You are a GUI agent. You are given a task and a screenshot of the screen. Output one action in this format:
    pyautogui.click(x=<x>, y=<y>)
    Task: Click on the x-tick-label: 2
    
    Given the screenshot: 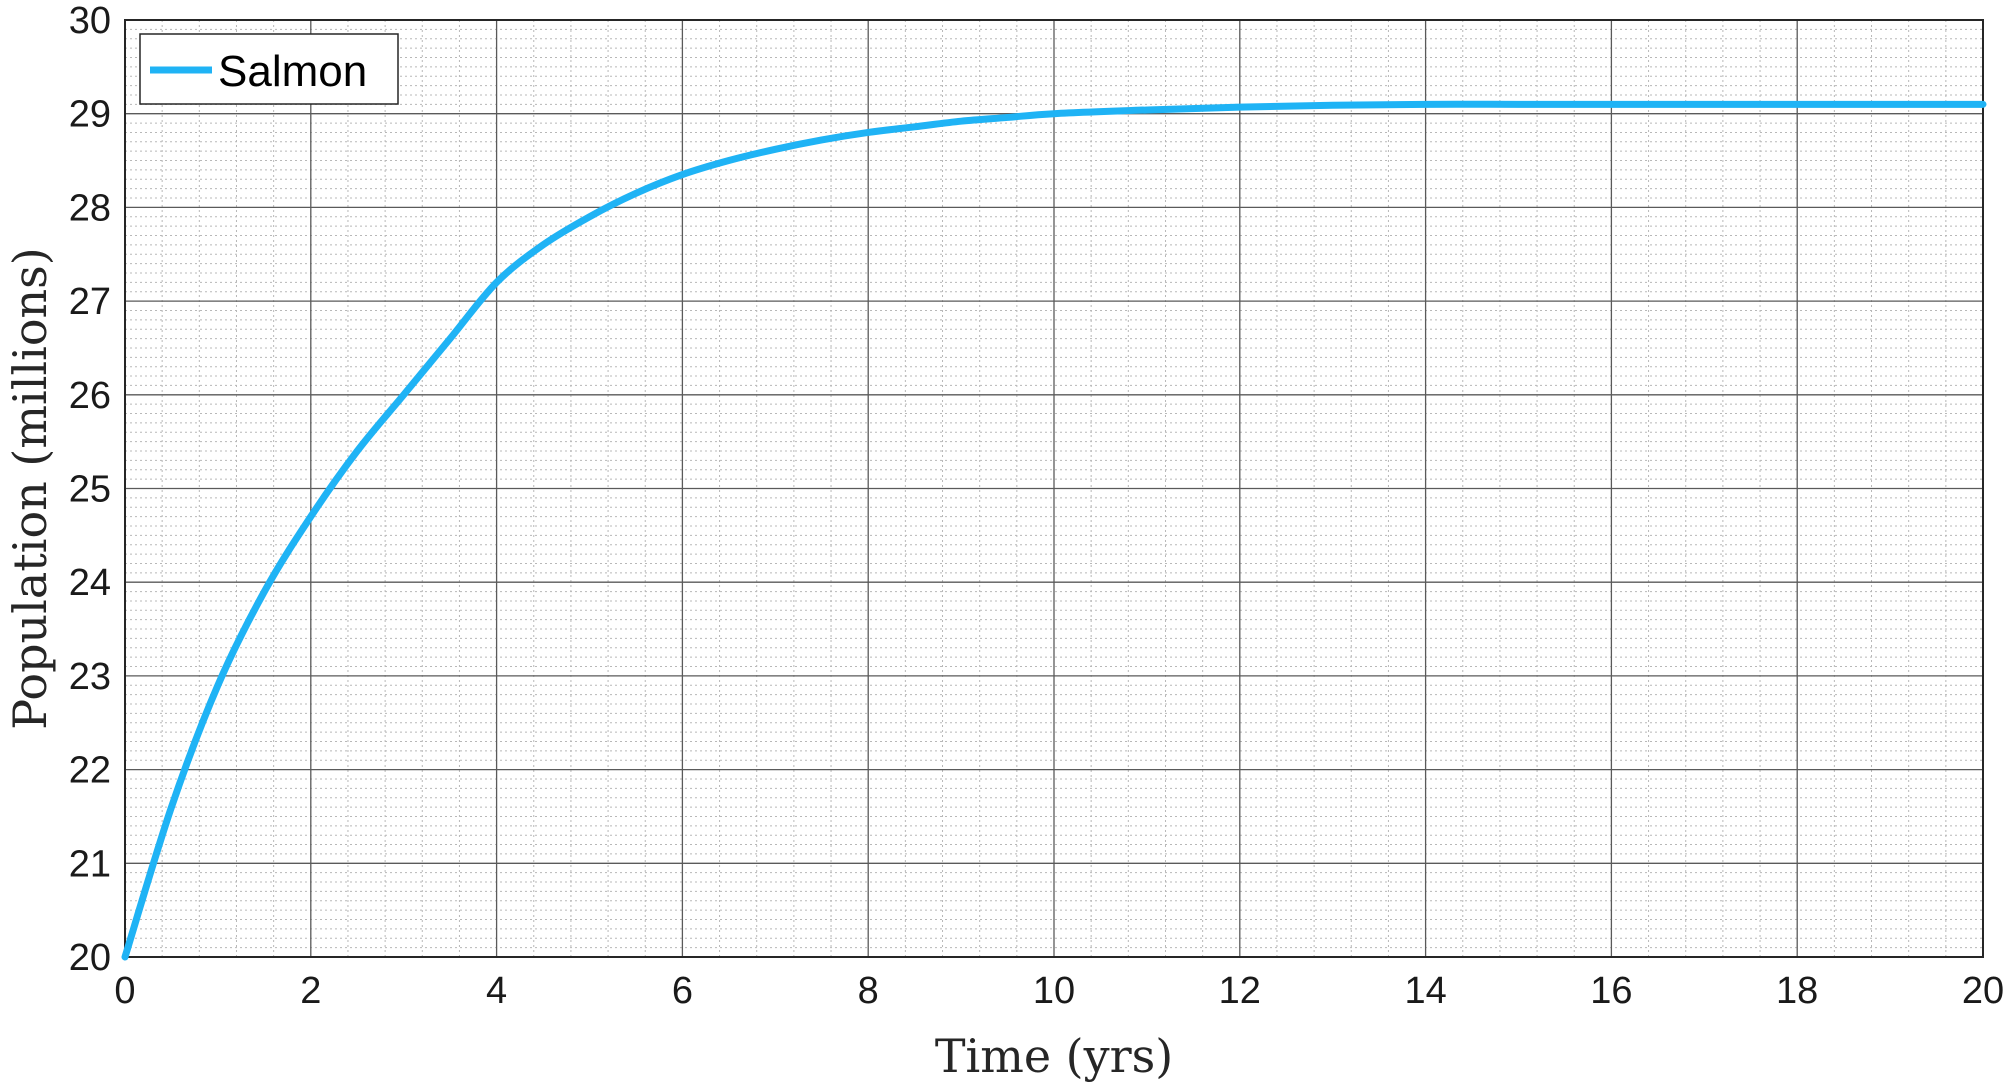 What is the action you would take?
    pyautogui.click(x=310, y=991)
    